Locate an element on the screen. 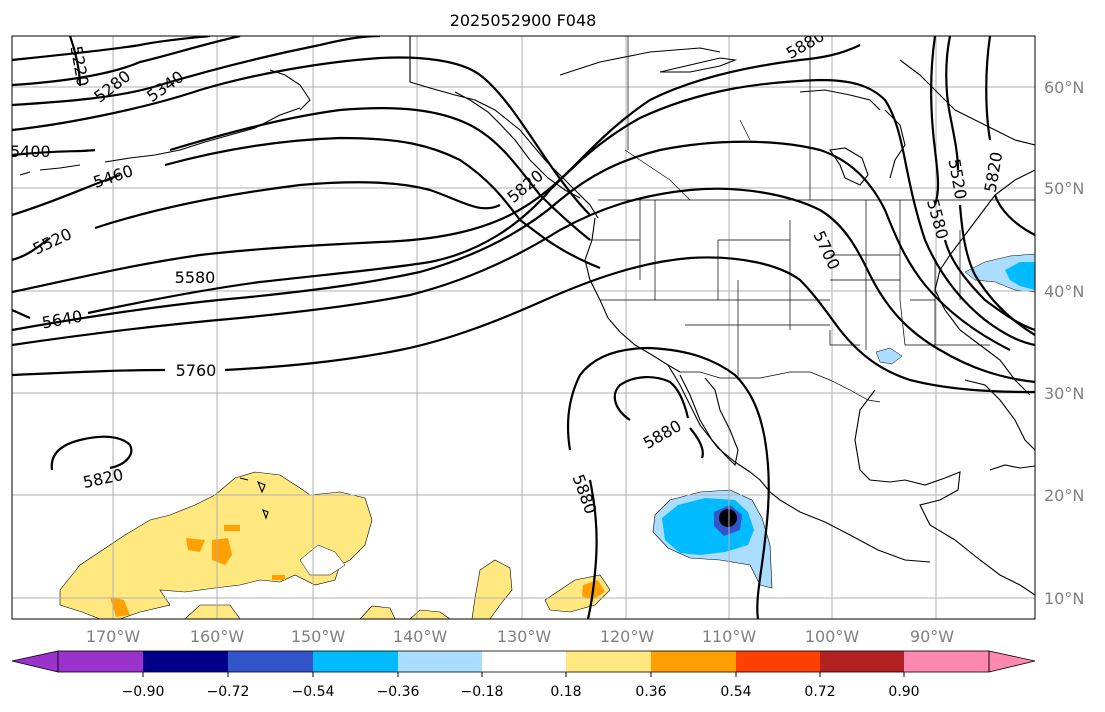  colorbar-tick: 0.72 is located at coordinates (819, 692).